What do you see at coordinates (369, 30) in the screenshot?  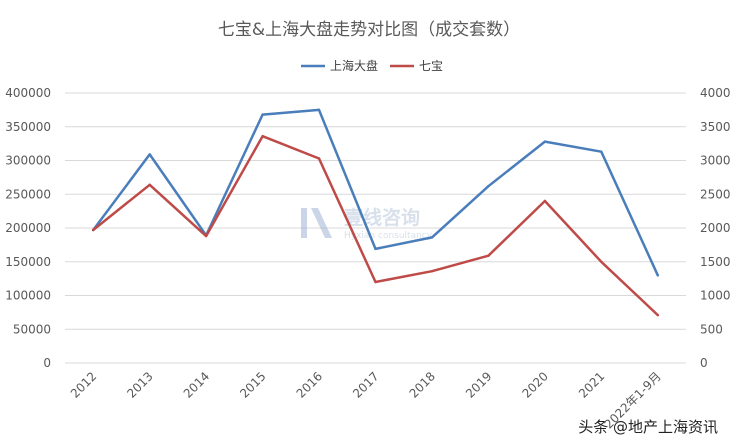 I see `chart-title: 七宝&上海大盘走势对比图（成交套数）` at bounding box center [369, 30].